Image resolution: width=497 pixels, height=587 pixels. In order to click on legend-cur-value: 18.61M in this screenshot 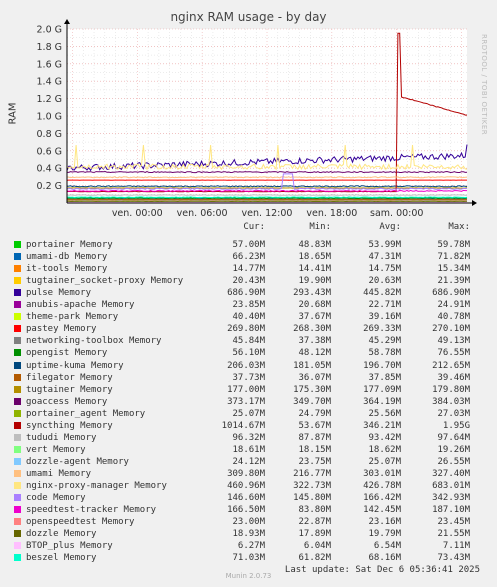, I will do `click(248, 449)`.